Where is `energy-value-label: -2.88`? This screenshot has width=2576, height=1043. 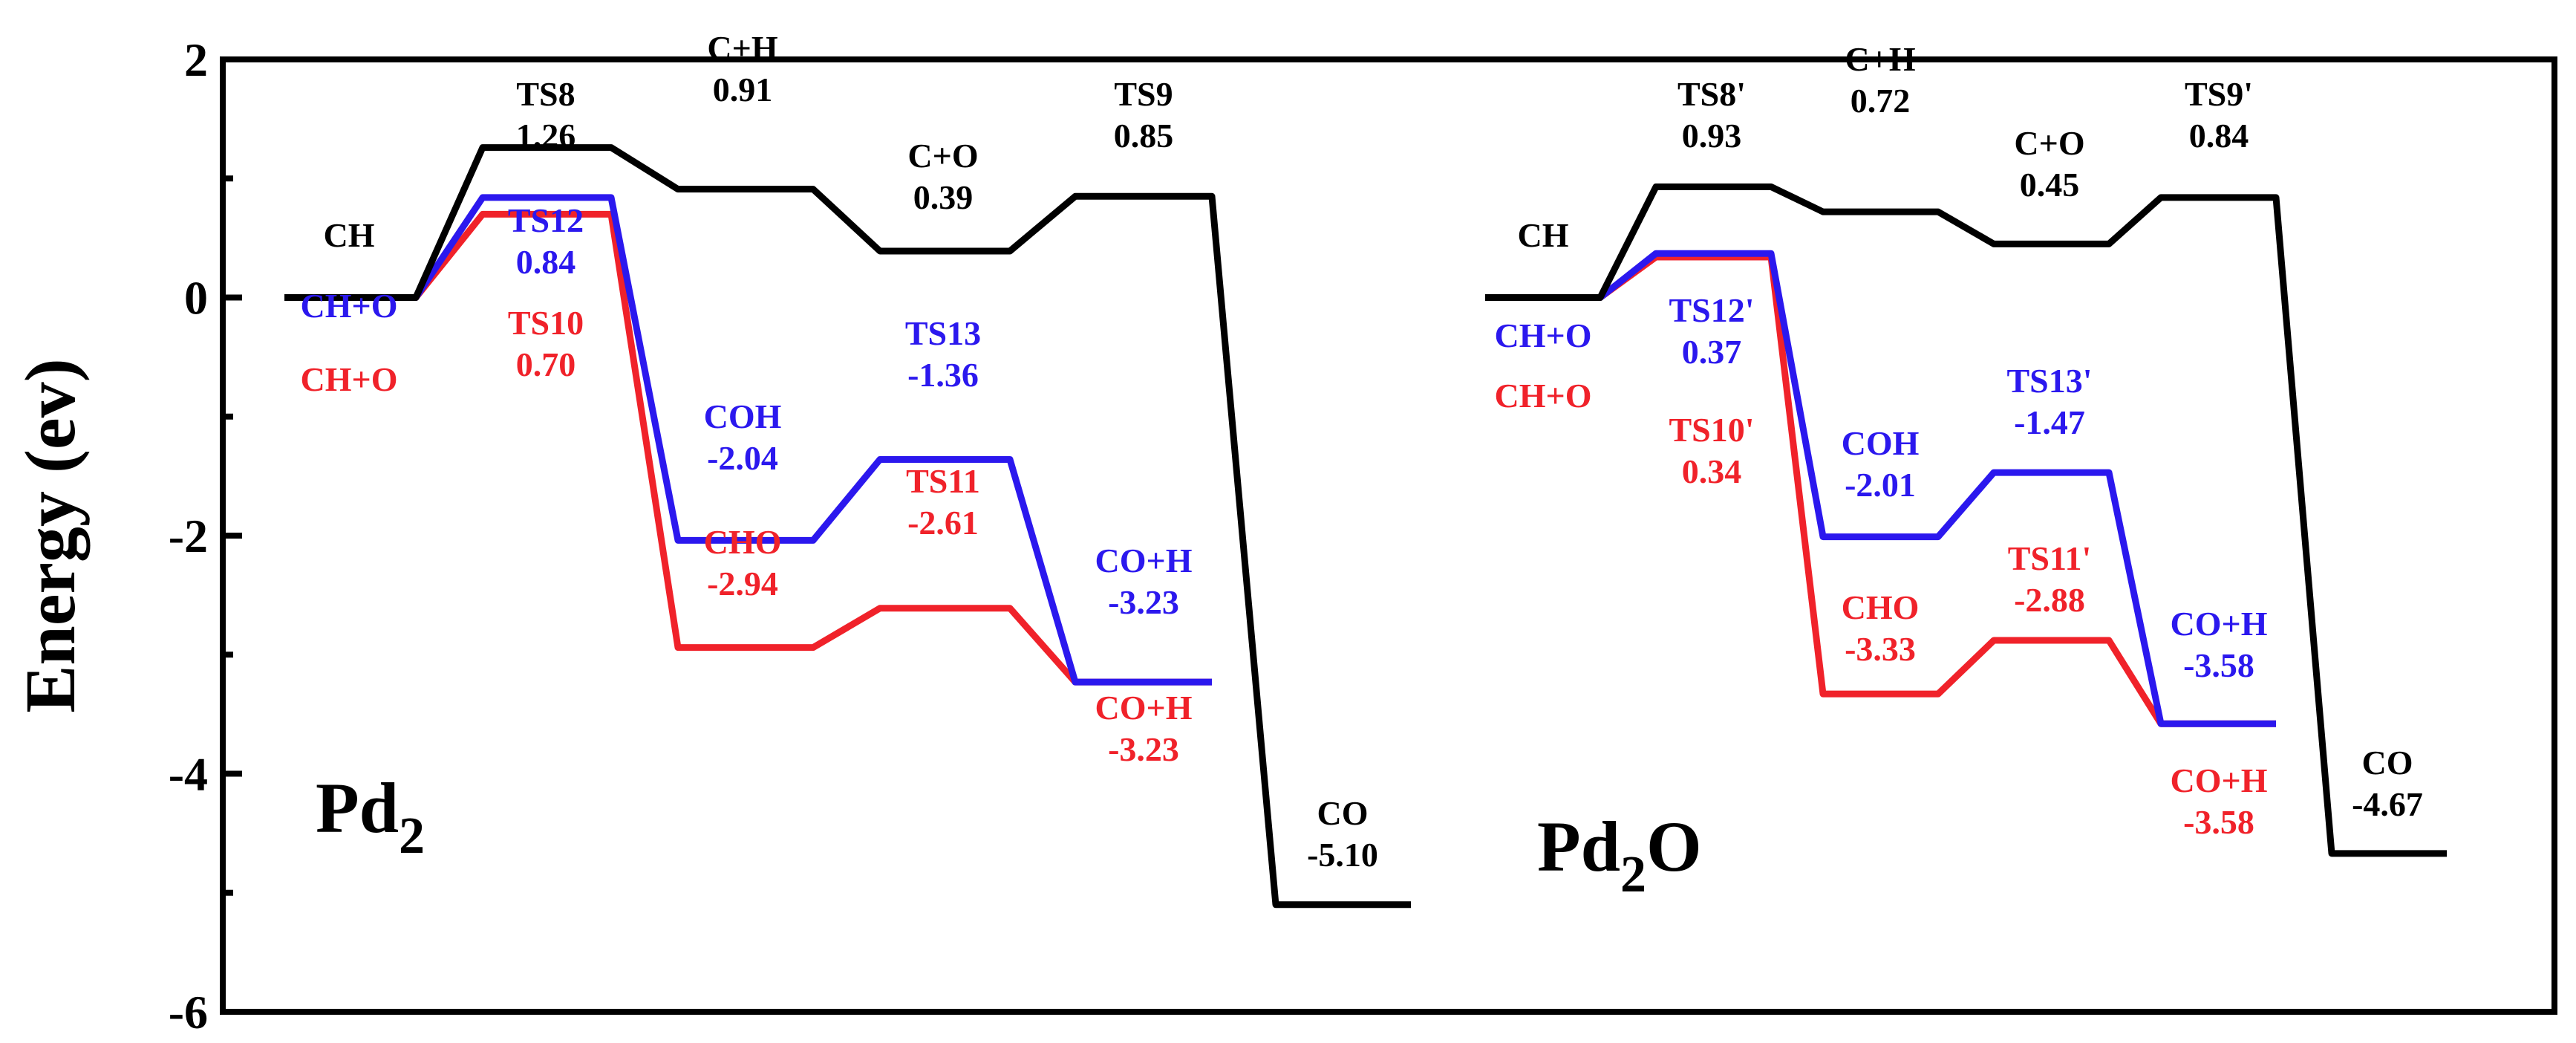 energy-value-label: -2.88 is located at coordinates (2049, 600).